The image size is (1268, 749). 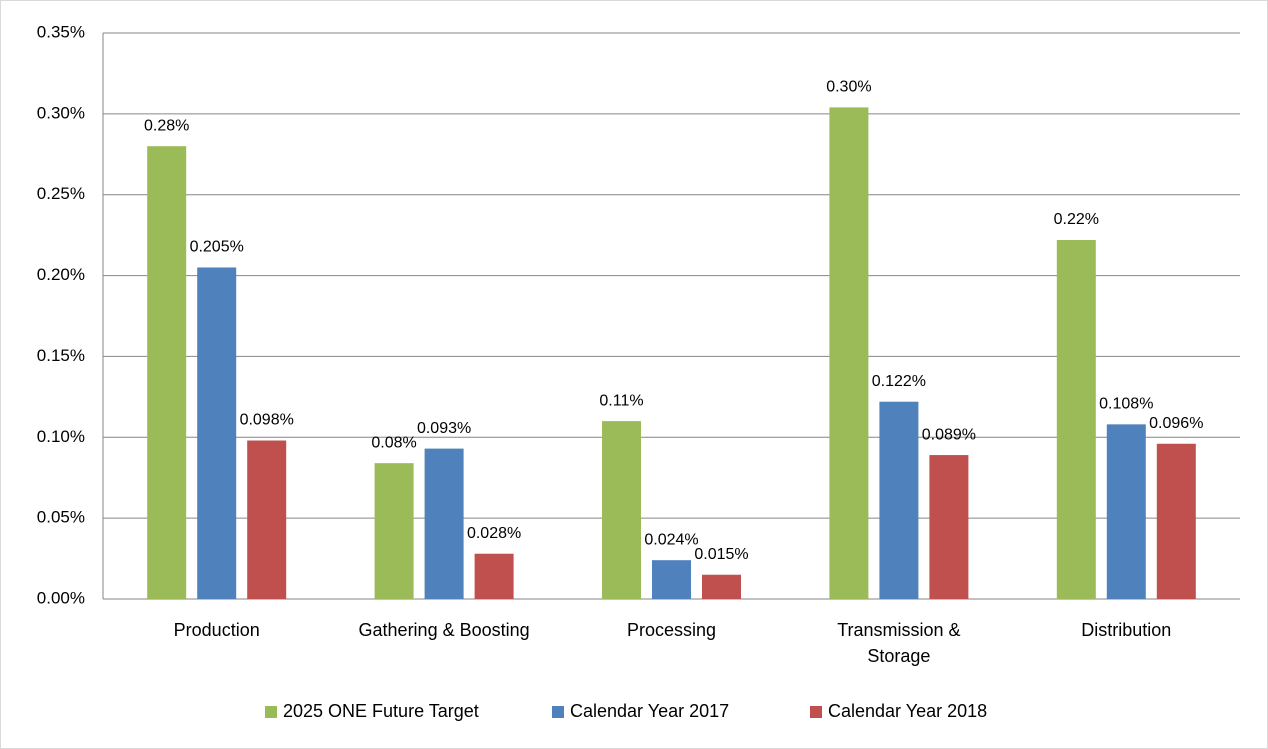 What do you see at coordinates (381, 711) in the screenshot?
I see `legend-label: 2025 ONE Future Target` at bounding box center [381, 711].